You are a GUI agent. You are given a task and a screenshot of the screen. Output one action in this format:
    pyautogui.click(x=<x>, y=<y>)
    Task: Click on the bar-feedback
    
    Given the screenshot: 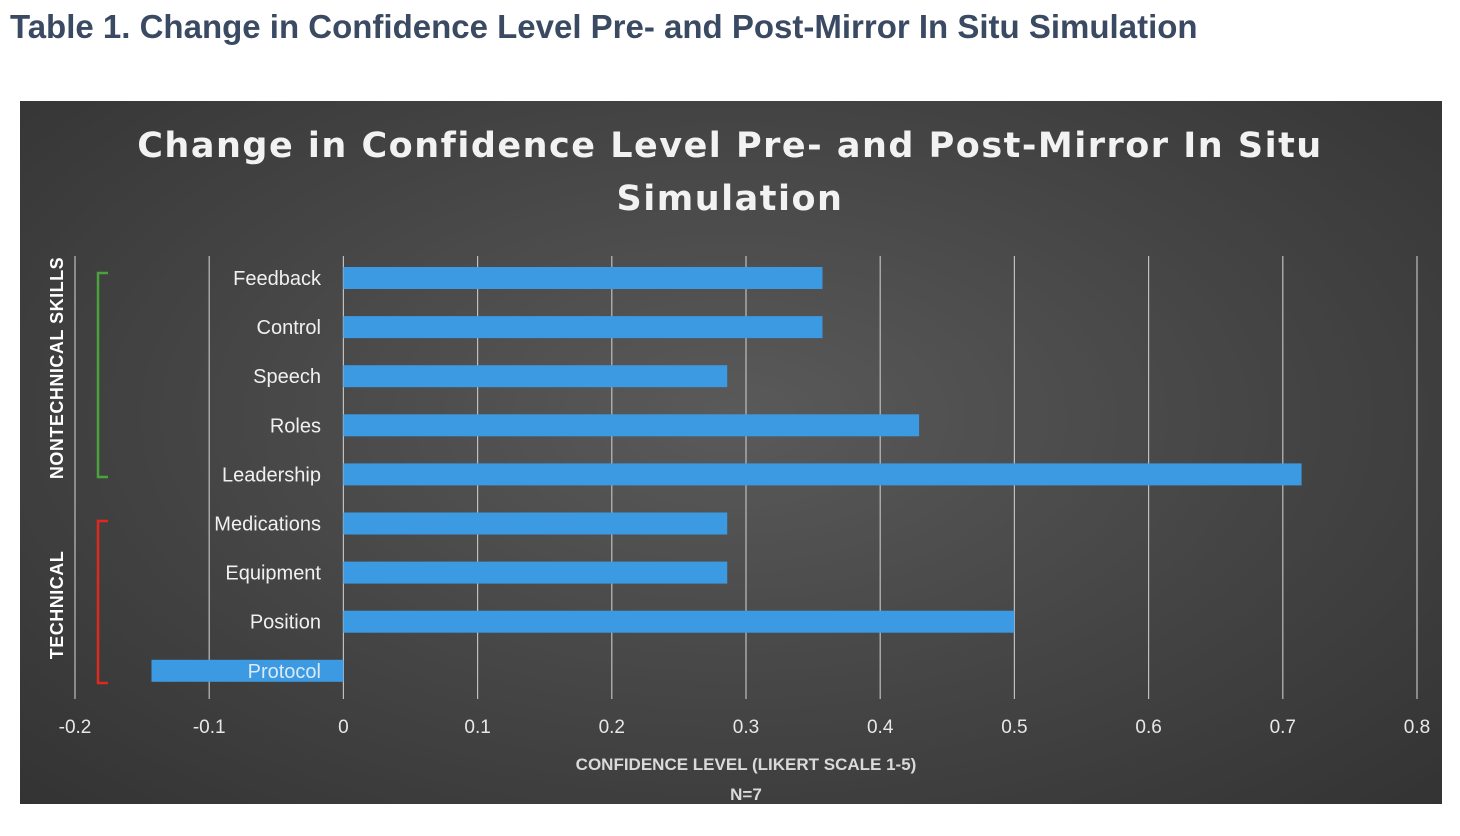 What is the action you would take?
    pyautogui.click(x=583, y=278)
    